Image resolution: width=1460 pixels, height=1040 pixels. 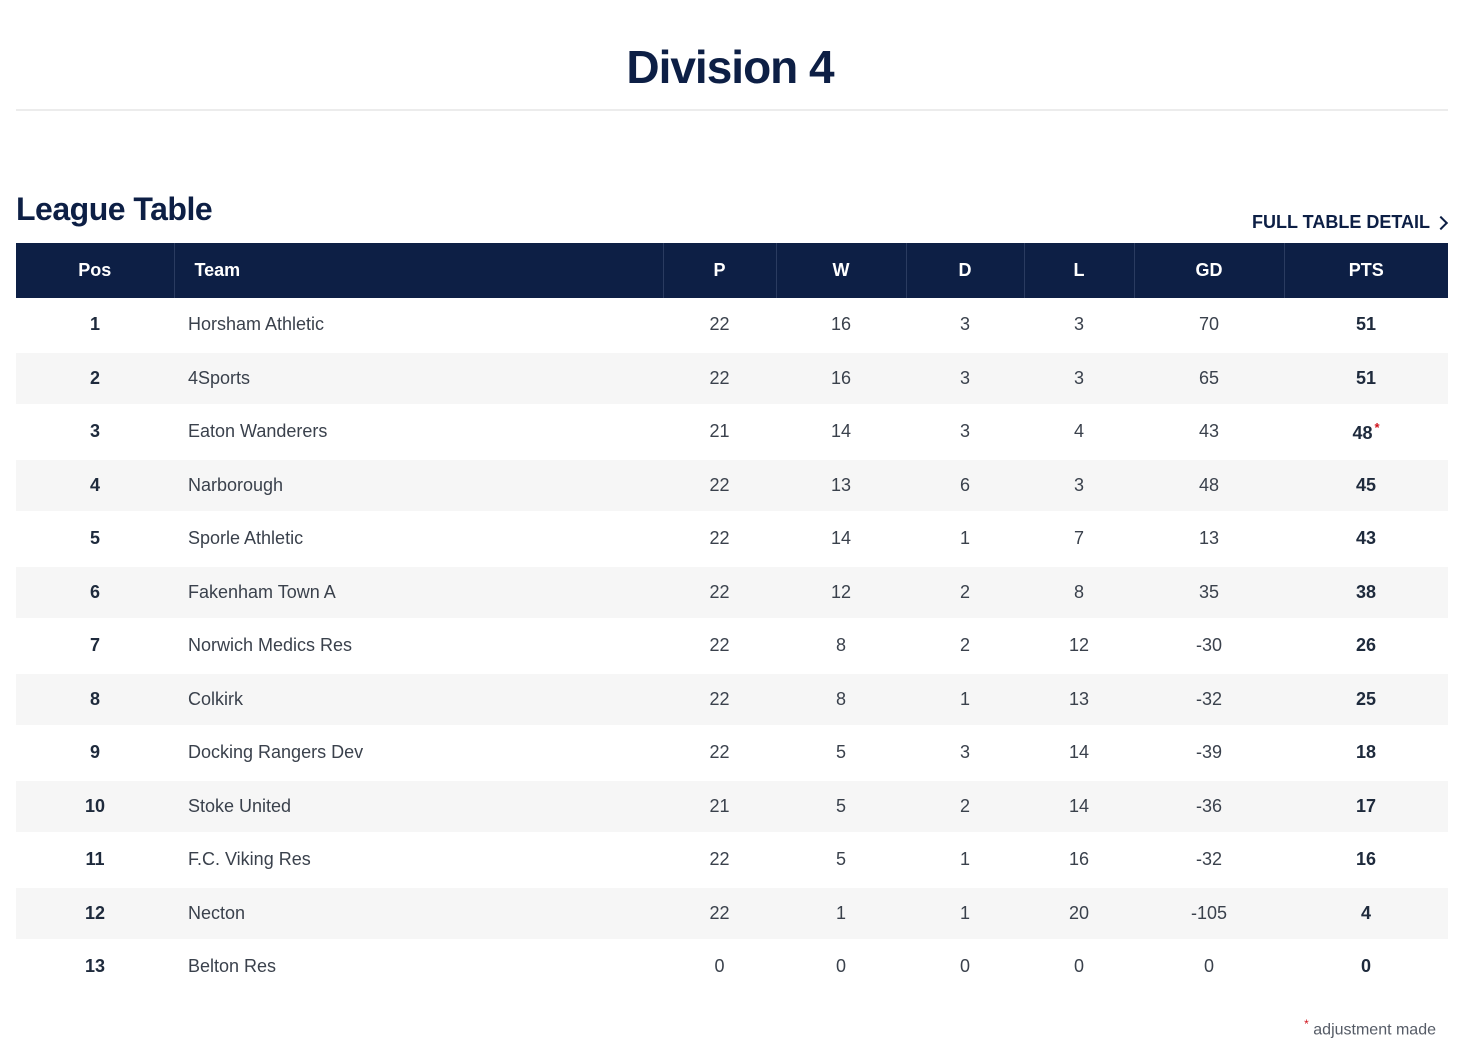 What do you see at coordinates (94, 698) in the screenshot?
I see `cell-pos-value: 8` at bounding box center [94, 698].